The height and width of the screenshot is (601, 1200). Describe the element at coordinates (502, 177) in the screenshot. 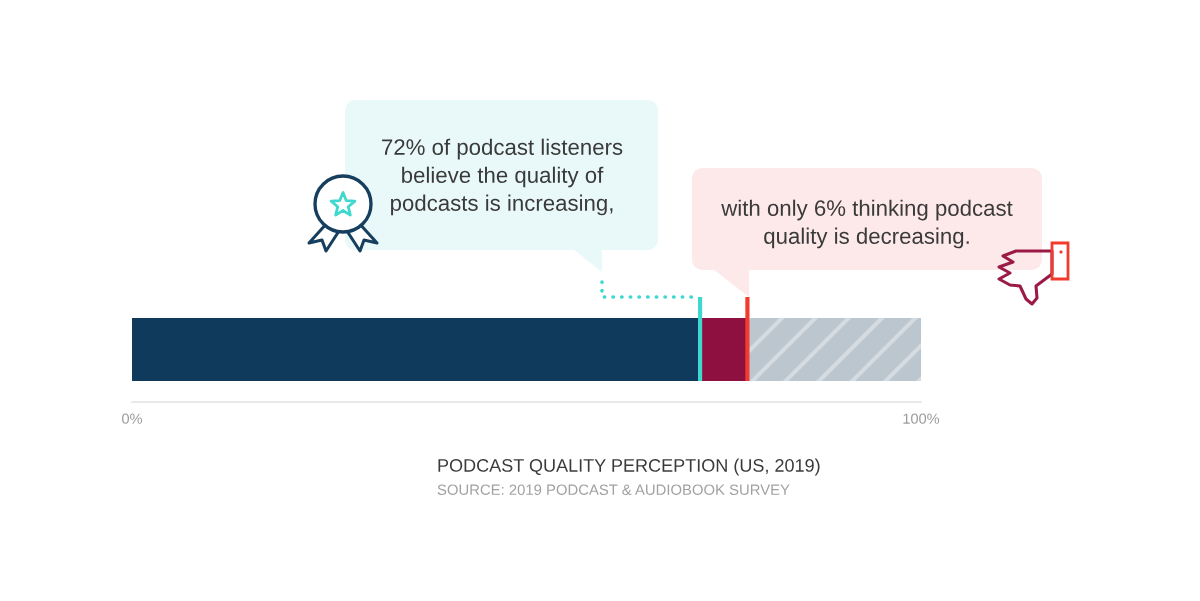

I see `text: 72% of podcast listeners believe the quality of podcasts is increasing,` at that location.